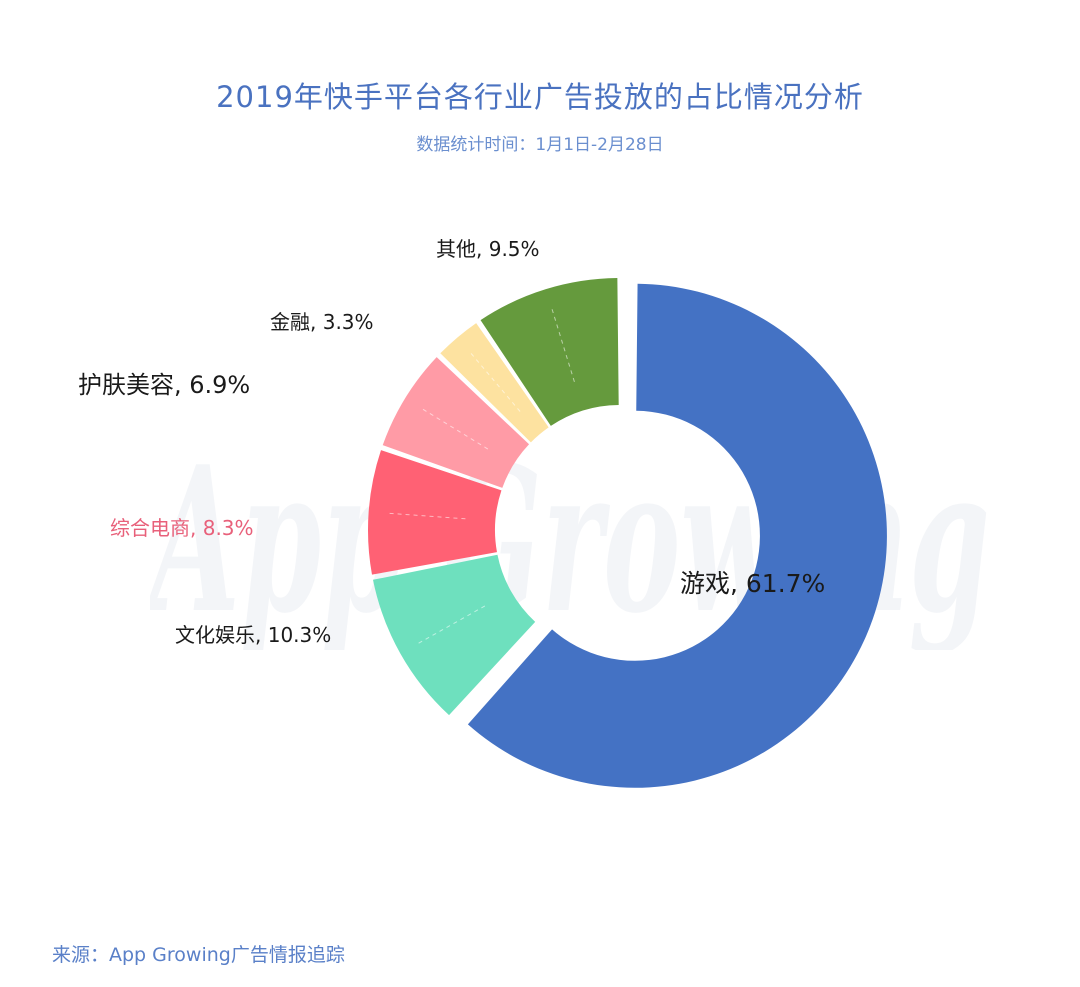 This screenshot has height=987, width=1080. Describe the element at coordinates (752, 583) in the screenshot. I see `slice-label-1: 游戏, 61.7%` at that location.